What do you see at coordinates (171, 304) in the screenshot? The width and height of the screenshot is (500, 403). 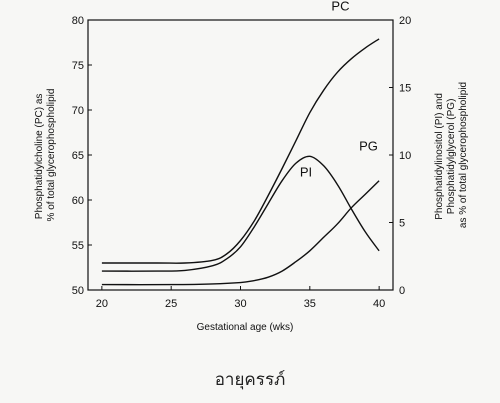 I see `x-tick-label: 25` at bounding box center [171, 304].